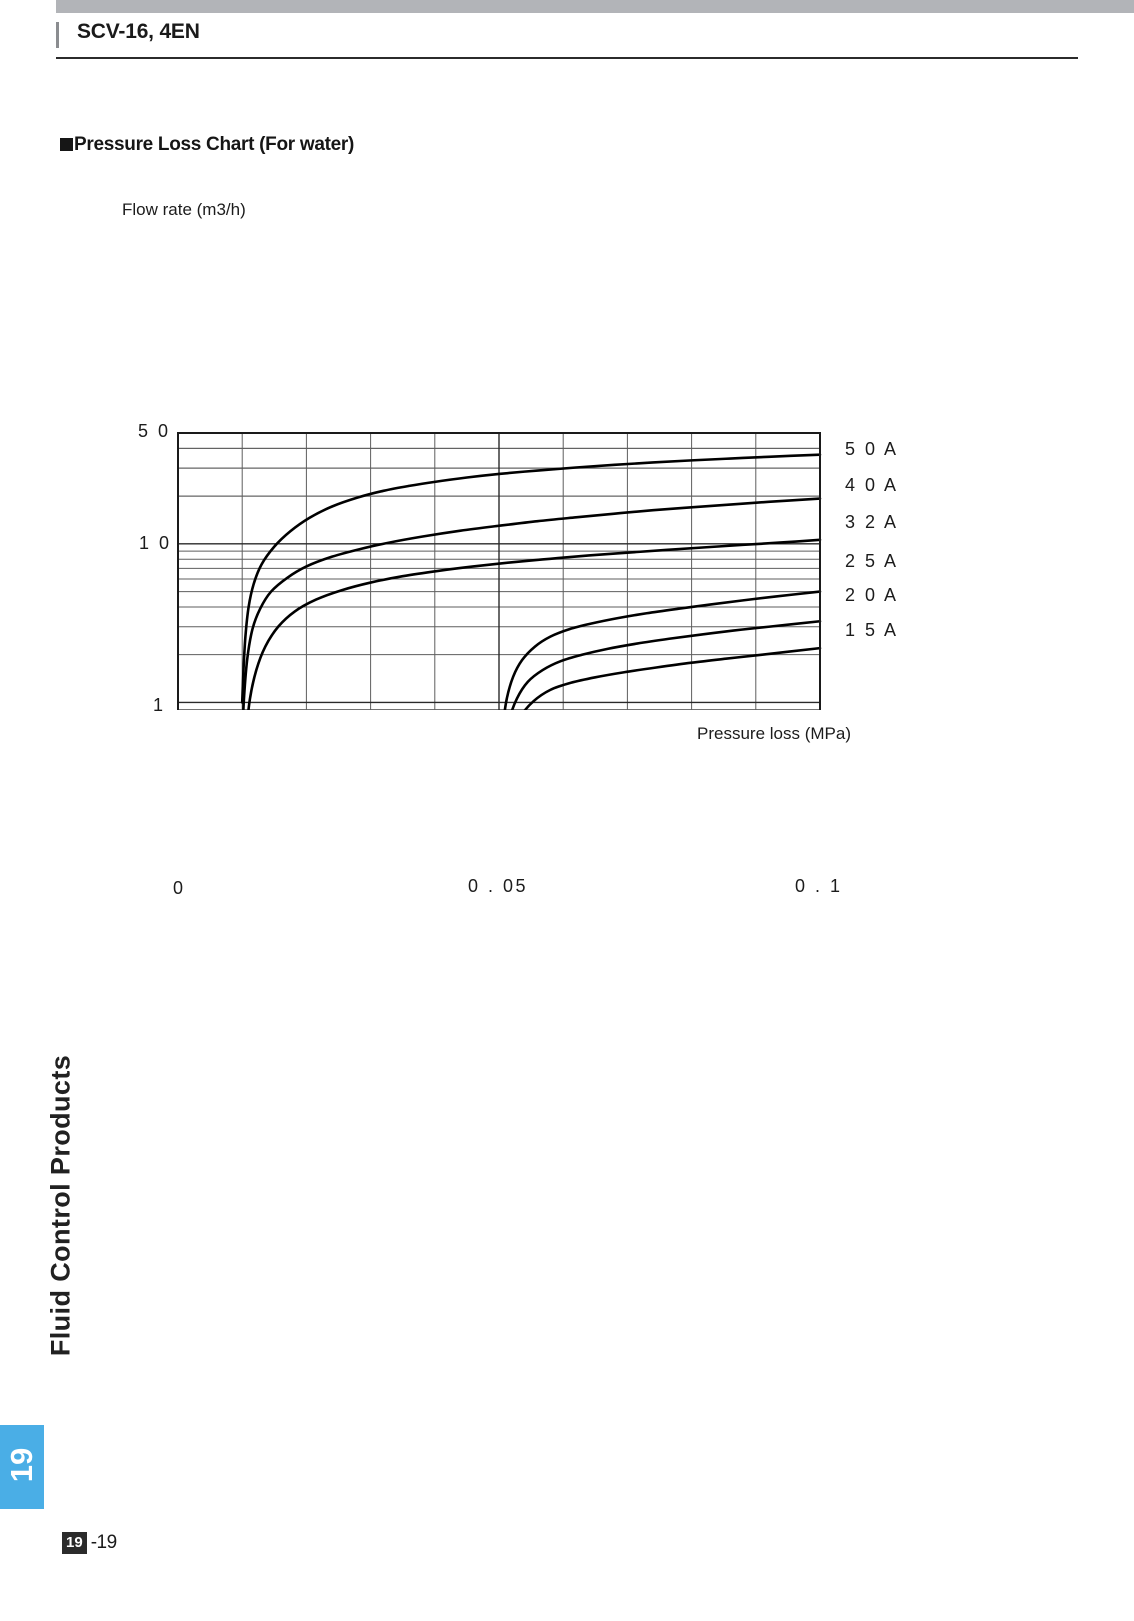  I want to click on section-heading-label: Pressure Loss Chart (For water), so click(214, 144).